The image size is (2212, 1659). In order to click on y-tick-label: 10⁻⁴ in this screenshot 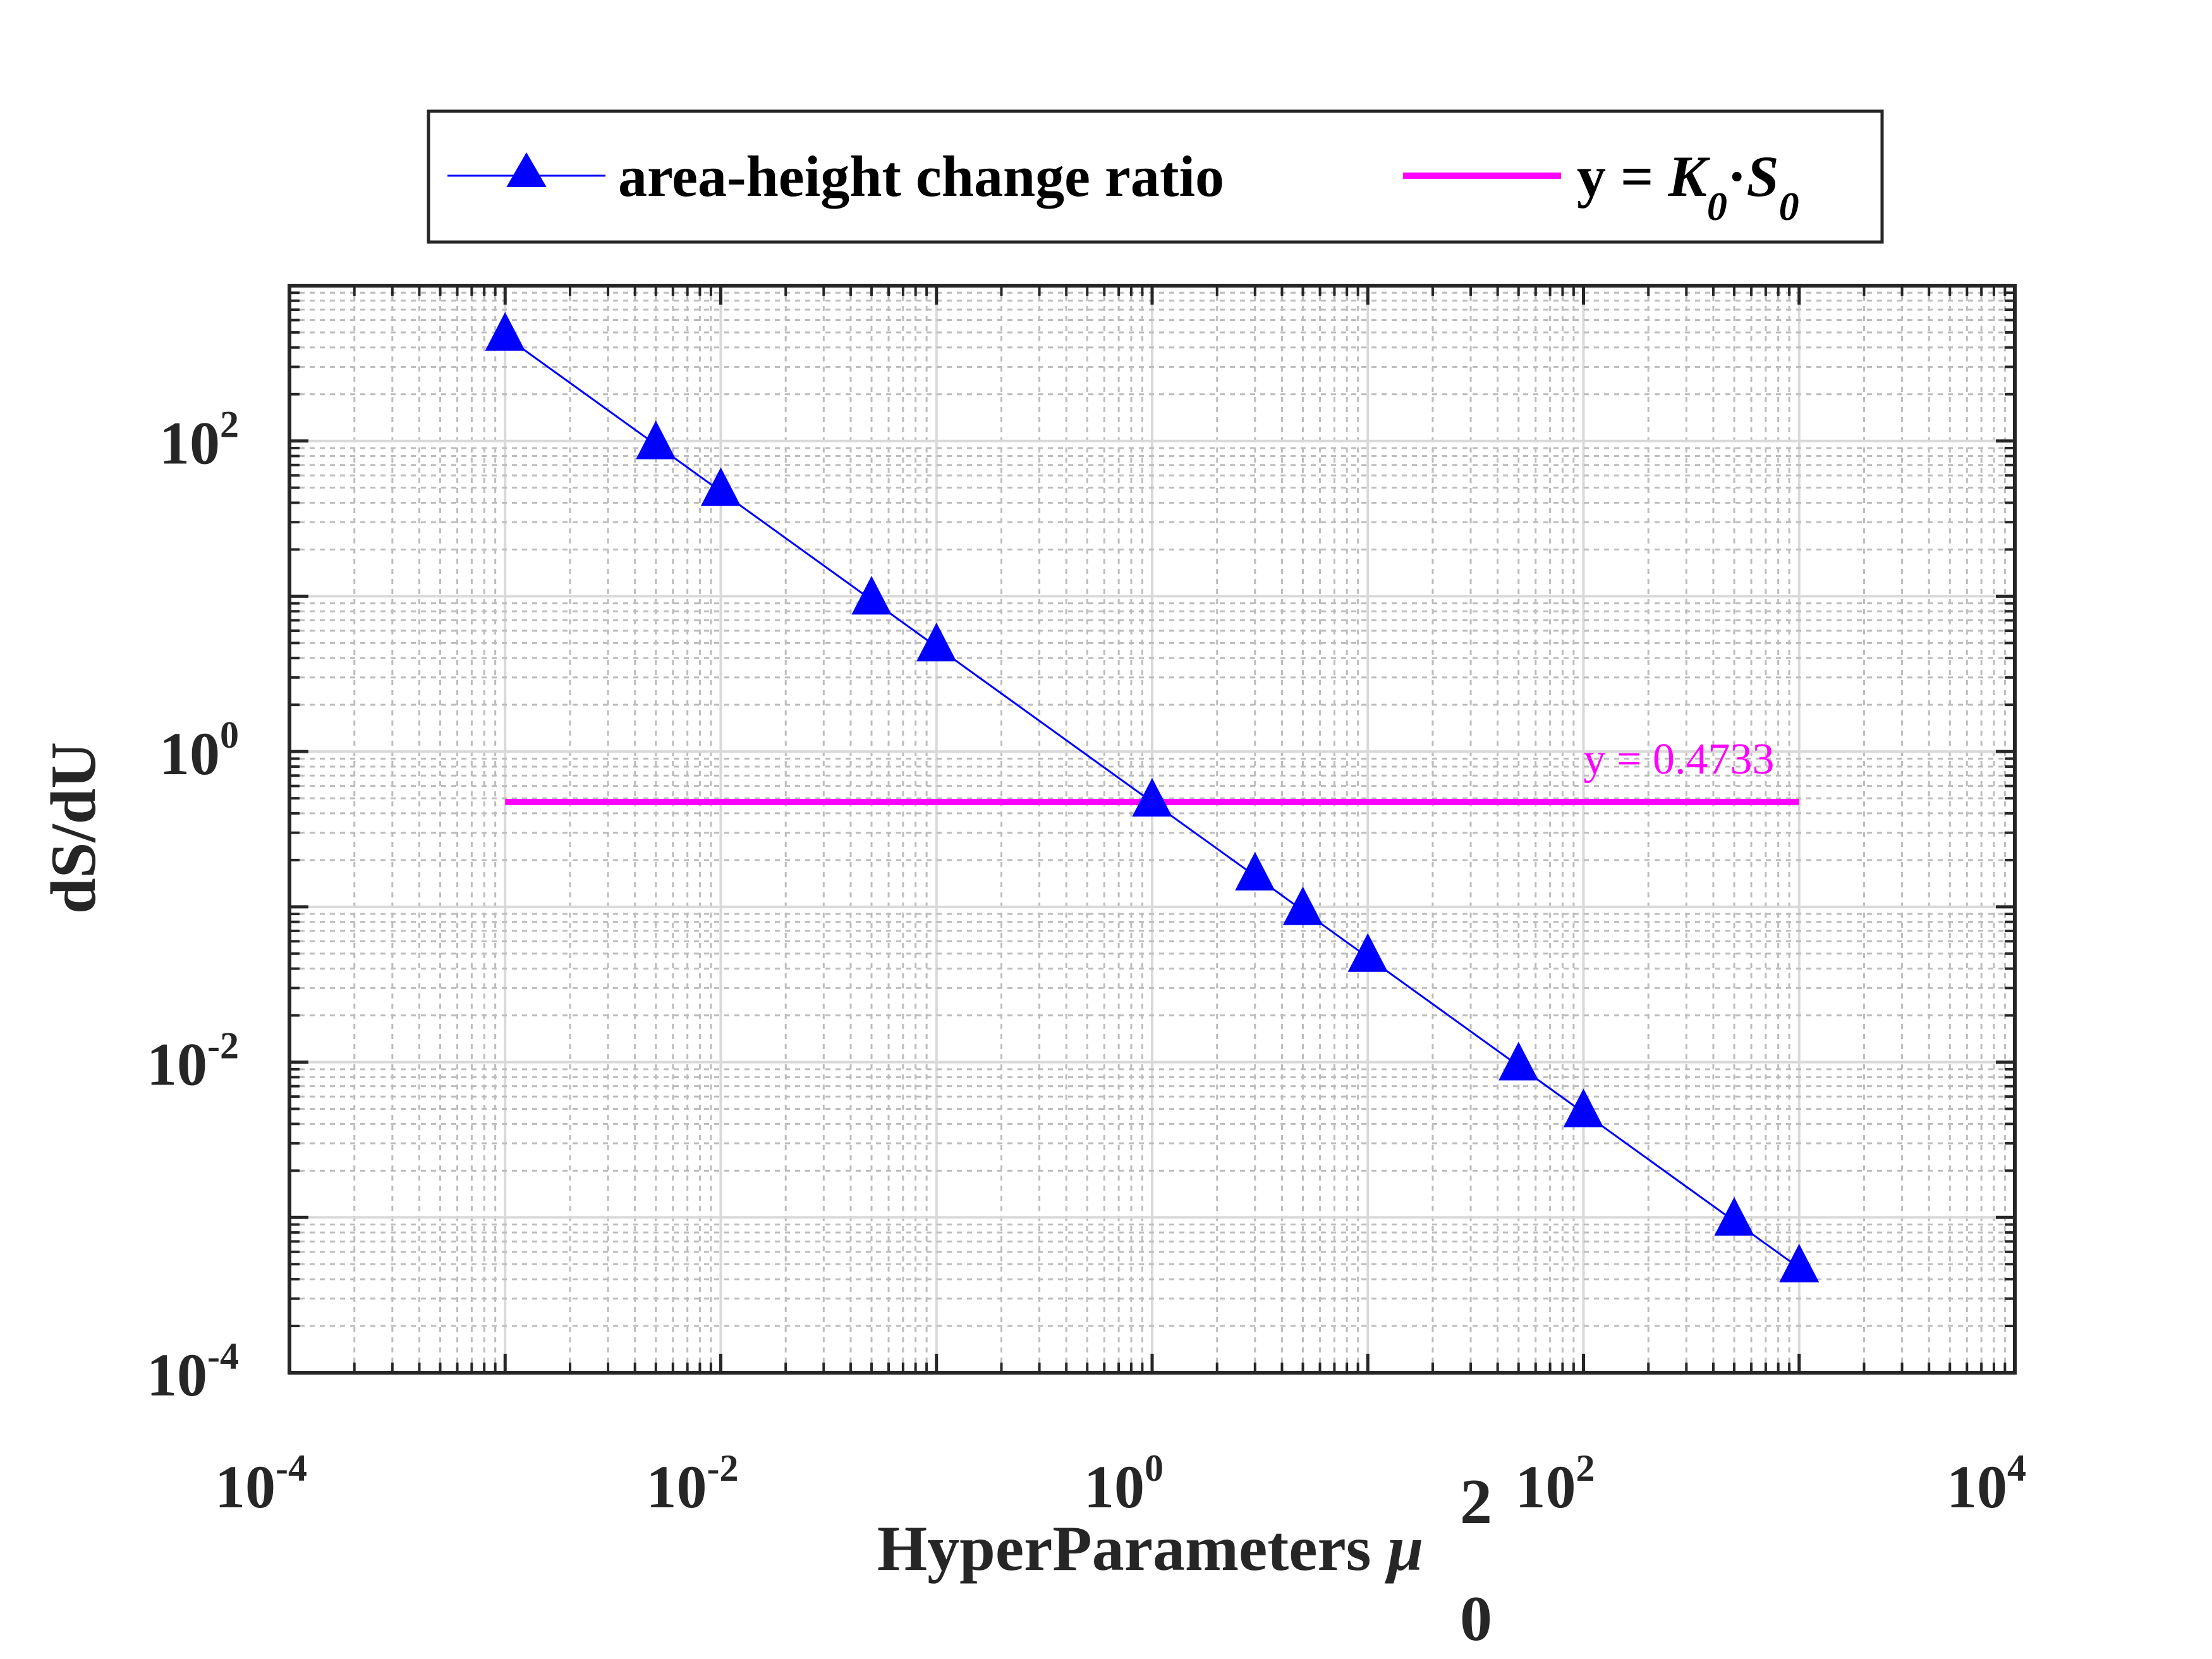, I will do `click(193, 1372)`.